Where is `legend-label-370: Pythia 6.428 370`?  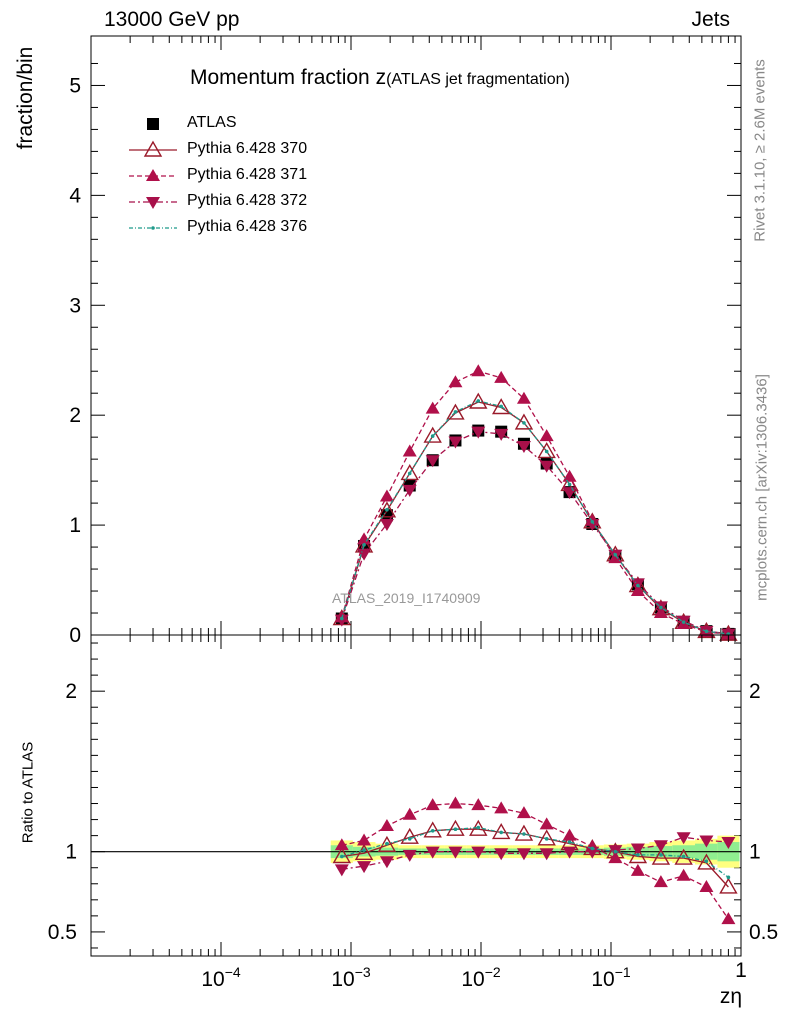 legend-label-370: Pythia 6.428 370 is located at coordinates (247, 148).